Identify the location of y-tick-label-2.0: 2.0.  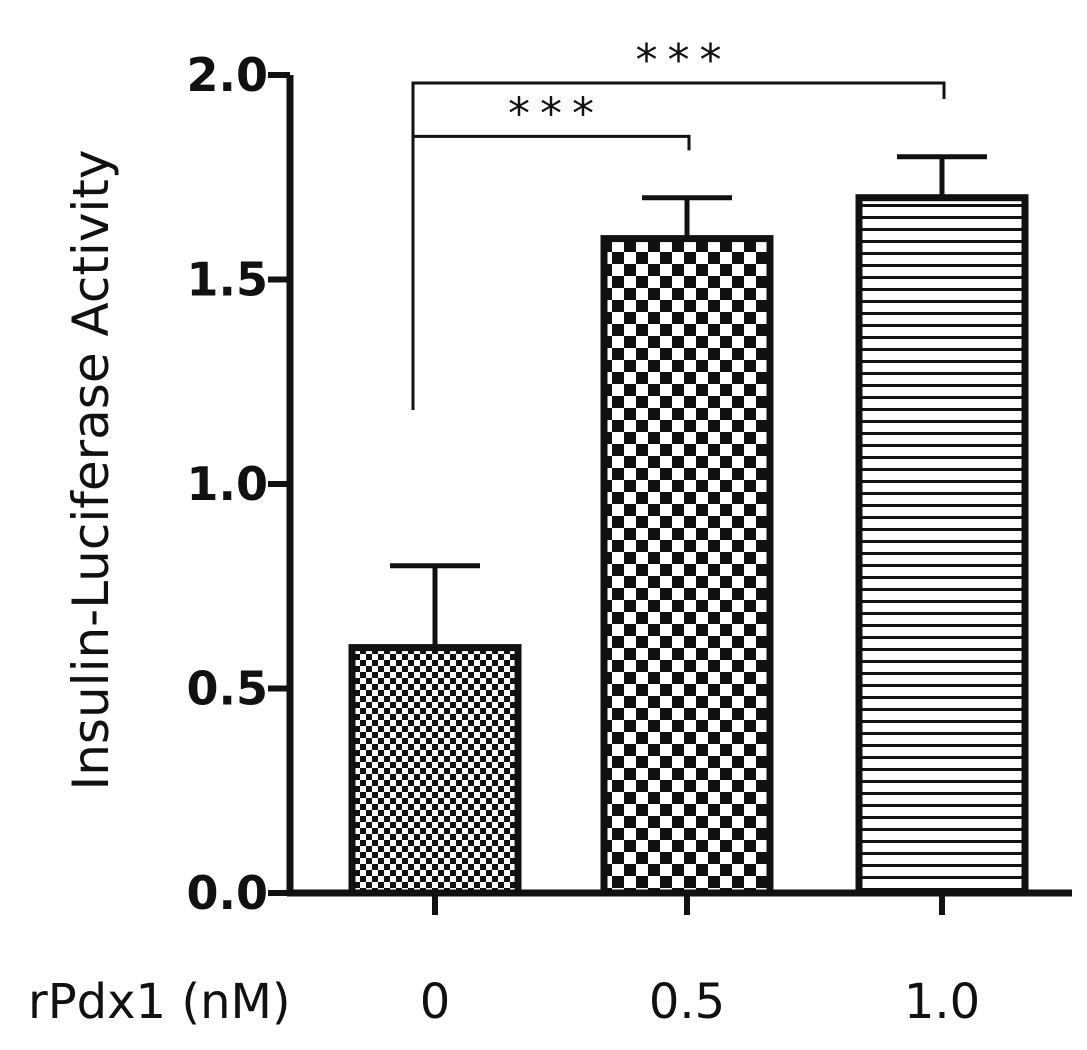
(228, 75).